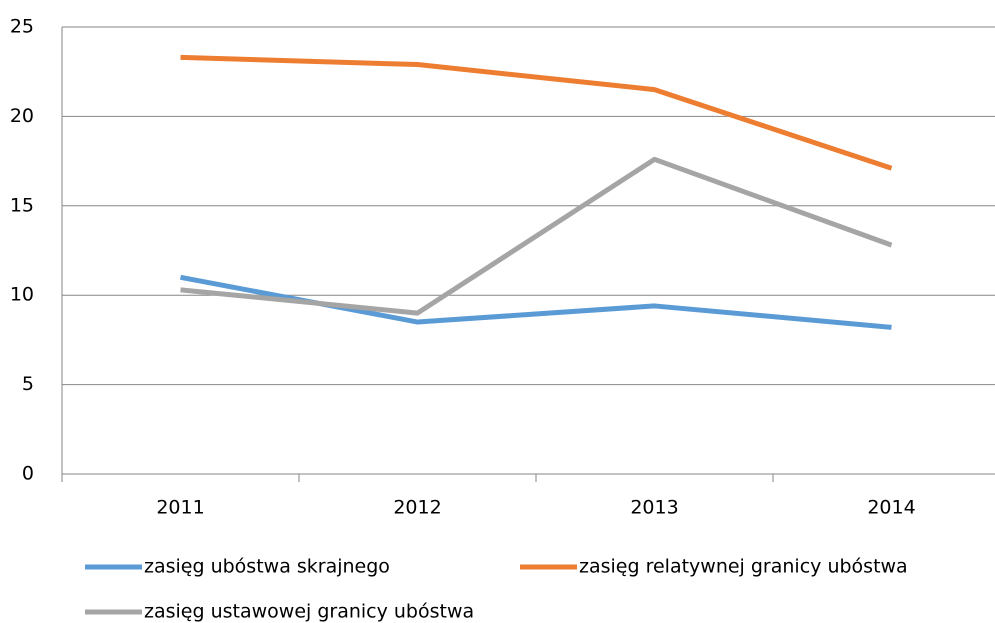 The image size is (995, 623). Describe the element at coordinates (28, 384) in the screenshot. I see `y-tick-label: 5` at that location.